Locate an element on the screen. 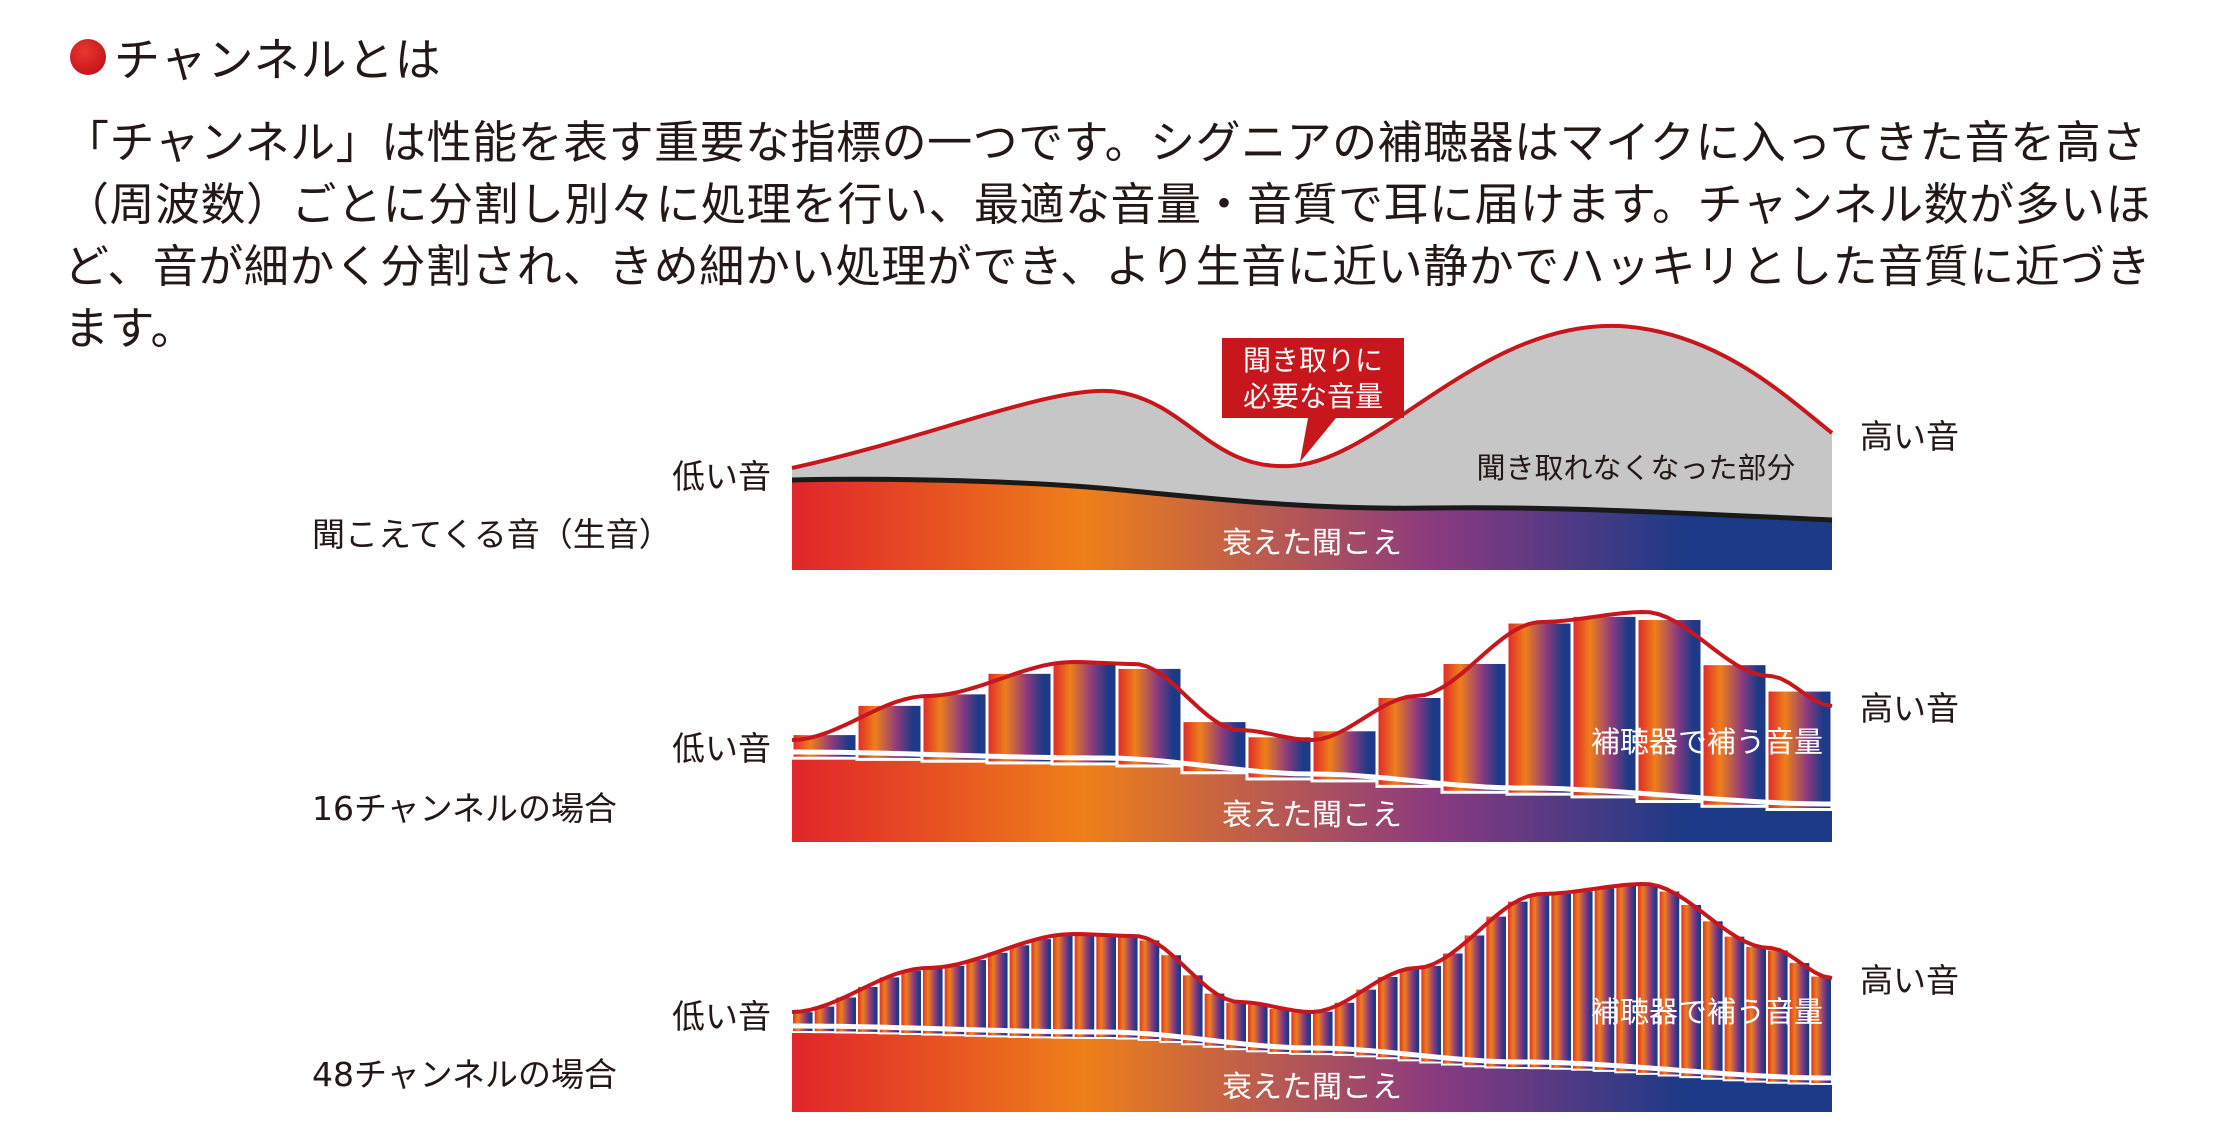 The width and height of the screenshot is (2224, 1136). impaired-hearing-label-16ch: 衰えた聞こえ is located at coordinates (1312, 815).